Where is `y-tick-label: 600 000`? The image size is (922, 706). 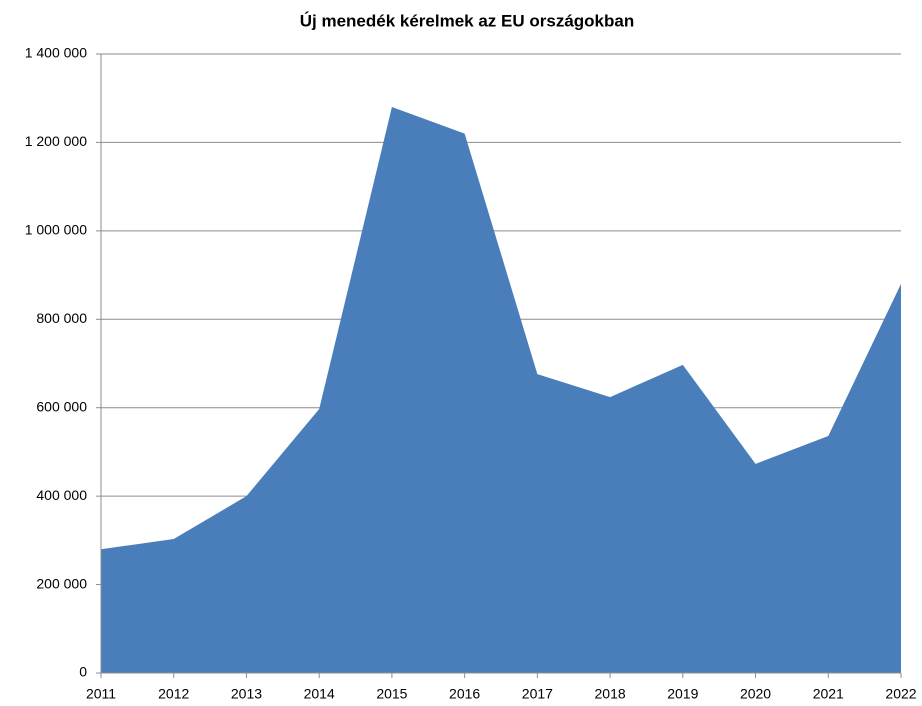 y-tick-label: 600 000 is located at coordinates (61, 406).